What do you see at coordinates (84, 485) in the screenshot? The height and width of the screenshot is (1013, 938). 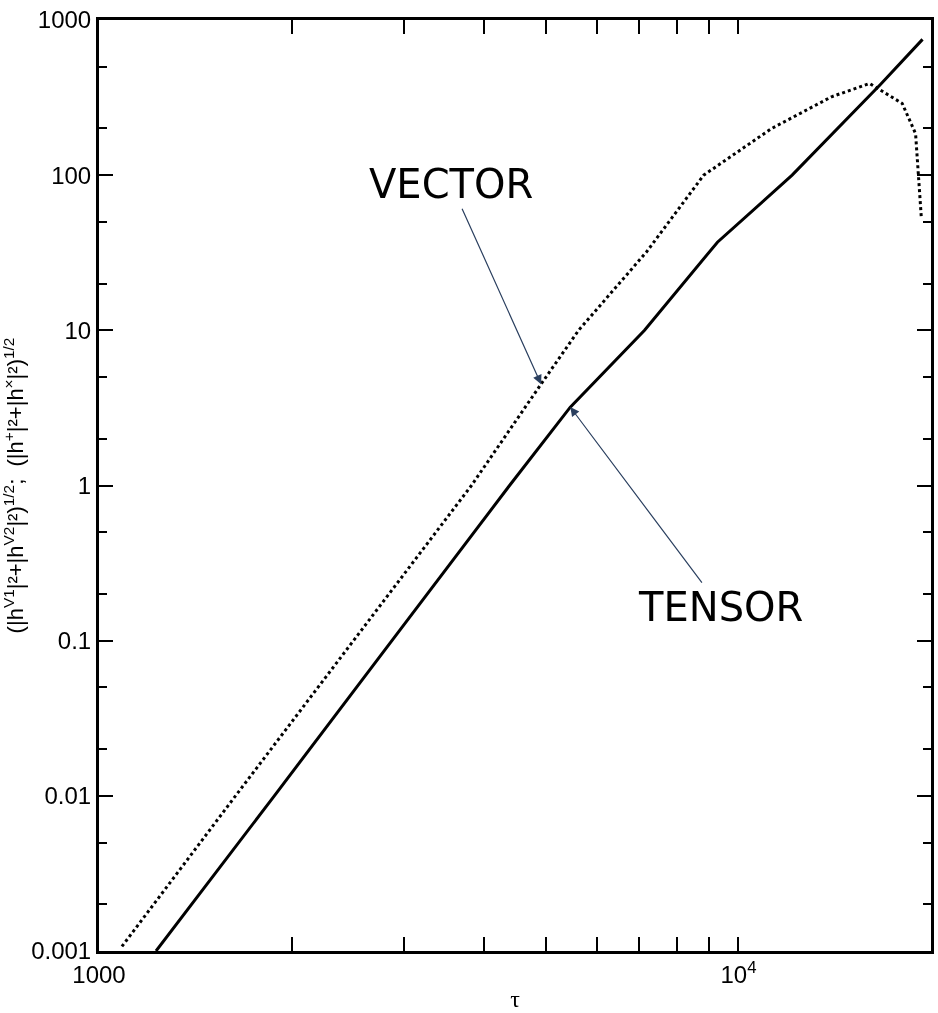 I see `y-tick-label: 1` at bounding box center [84, 485].